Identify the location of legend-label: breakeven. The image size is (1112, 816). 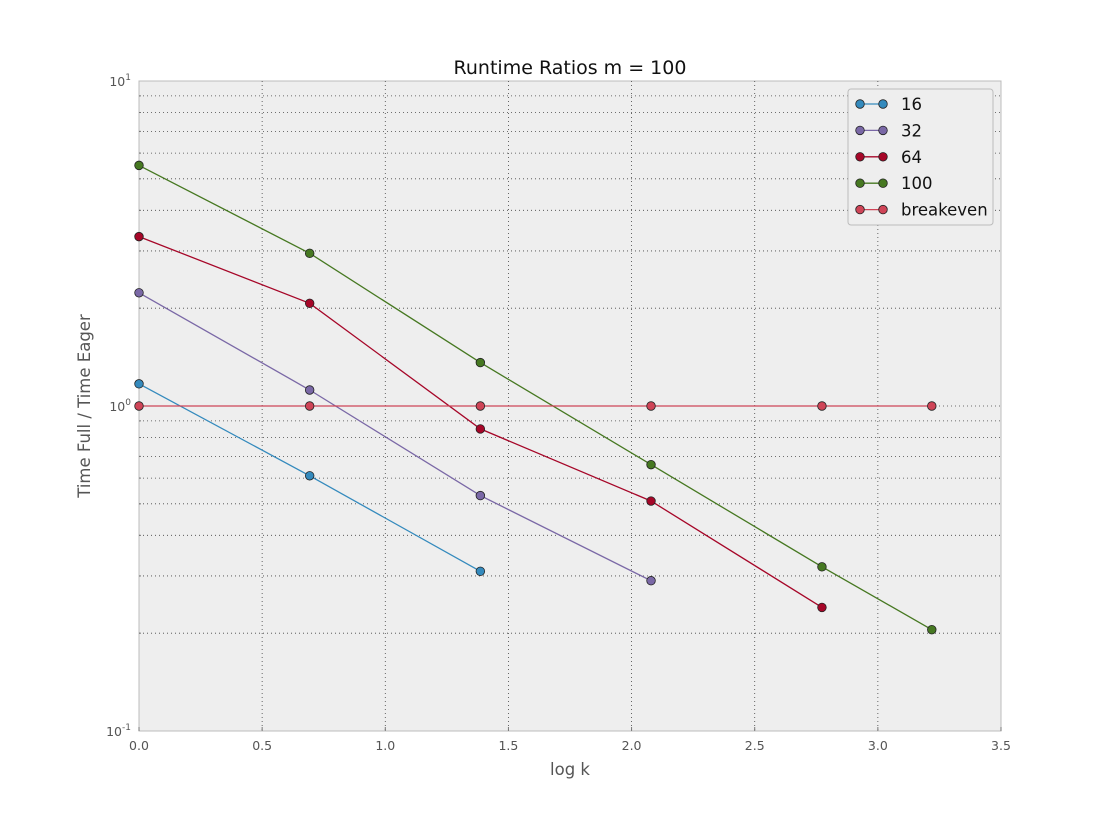
(944, 210).